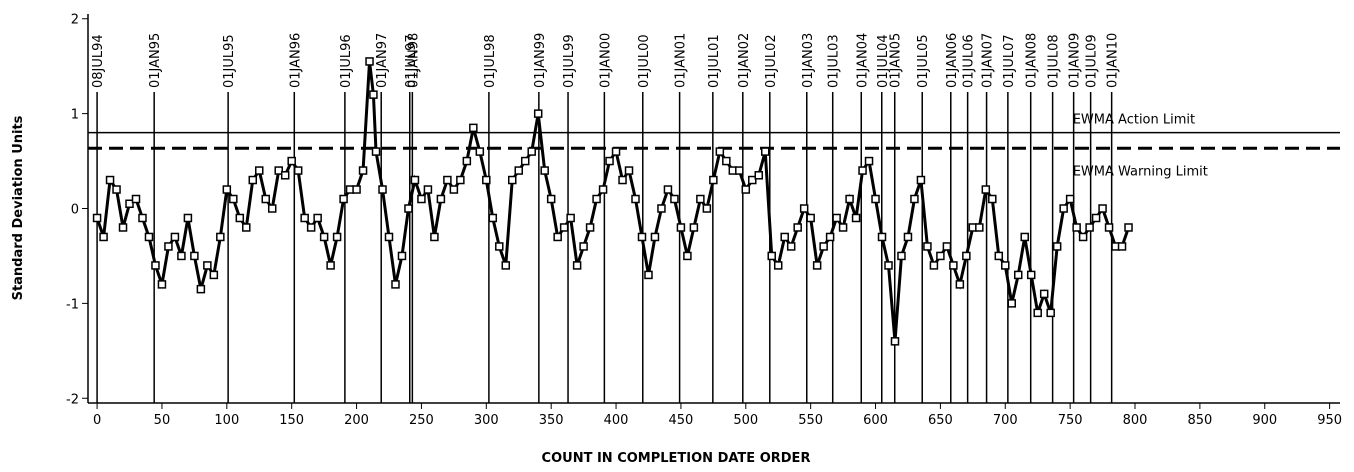  Describe the element at coordinates (1070, 420) in the screenshot. I see `x-tick-label: 750` at that location.